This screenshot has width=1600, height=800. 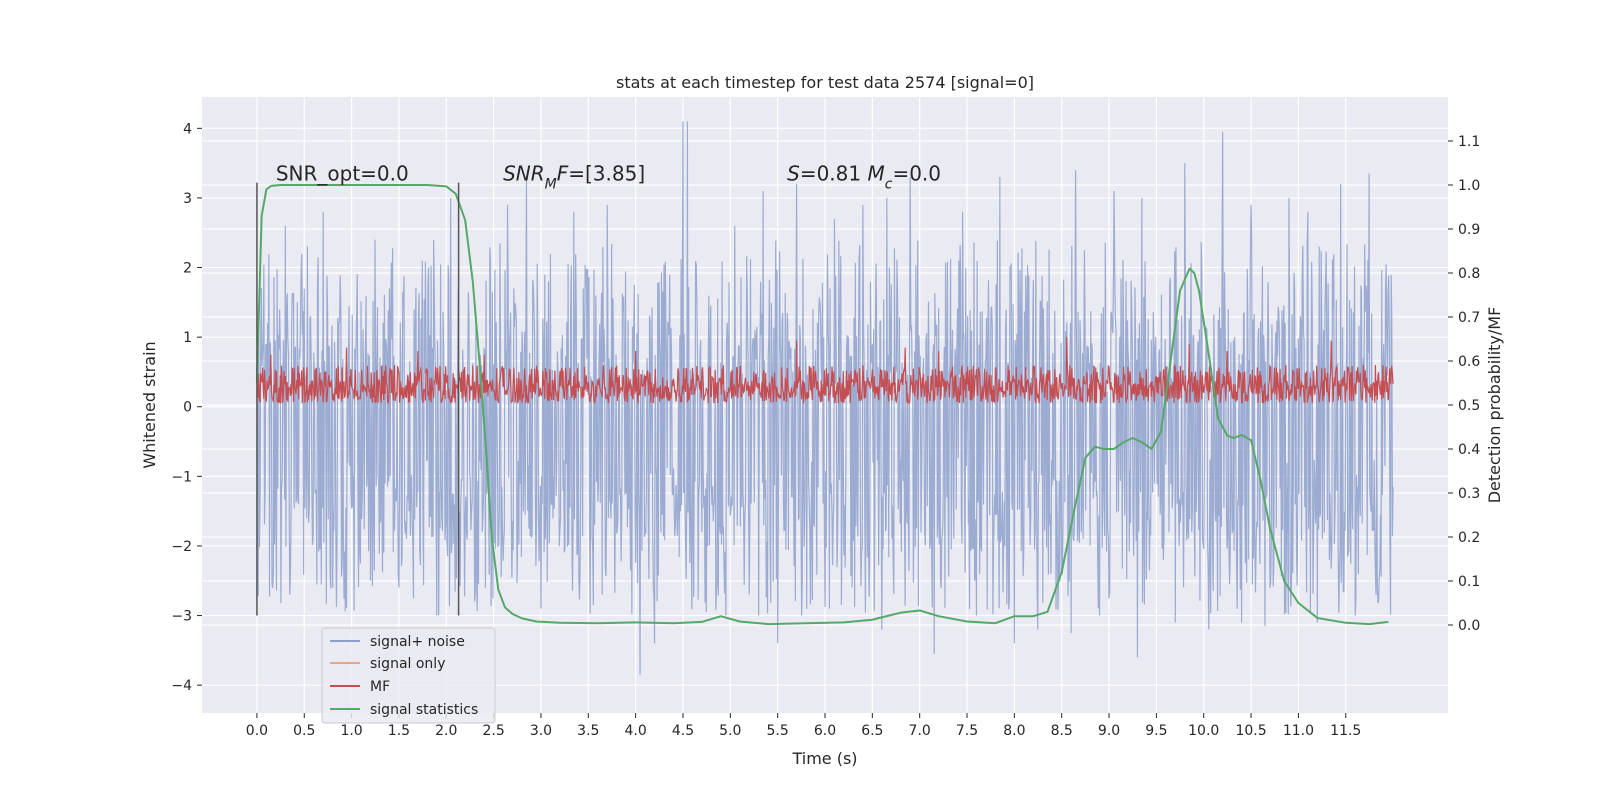 What do you see at coordinates (1203, 731) in the screenshot?
I see `x-tick-label: 10.0` at bounding box center [1203, 731].